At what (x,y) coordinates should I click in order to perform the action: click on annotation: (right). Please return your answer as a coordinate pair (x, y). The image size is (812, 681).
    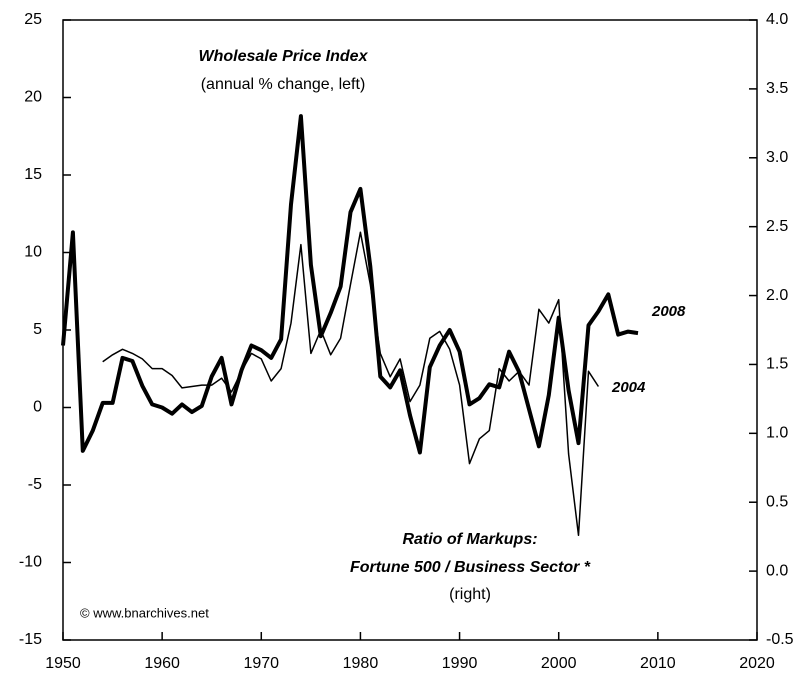
    Looking at the image, I should click on (470, 594).